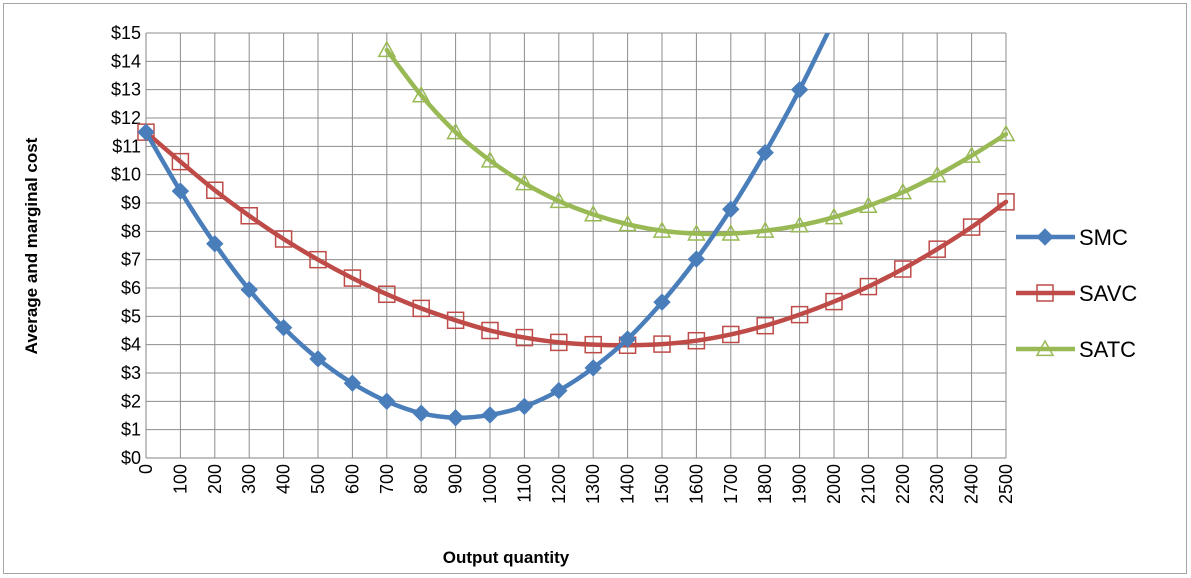  Describe the element at coordinates (31, 245) in the screenshot. I see `y-axis-title: Average and marginal cost` at that location.